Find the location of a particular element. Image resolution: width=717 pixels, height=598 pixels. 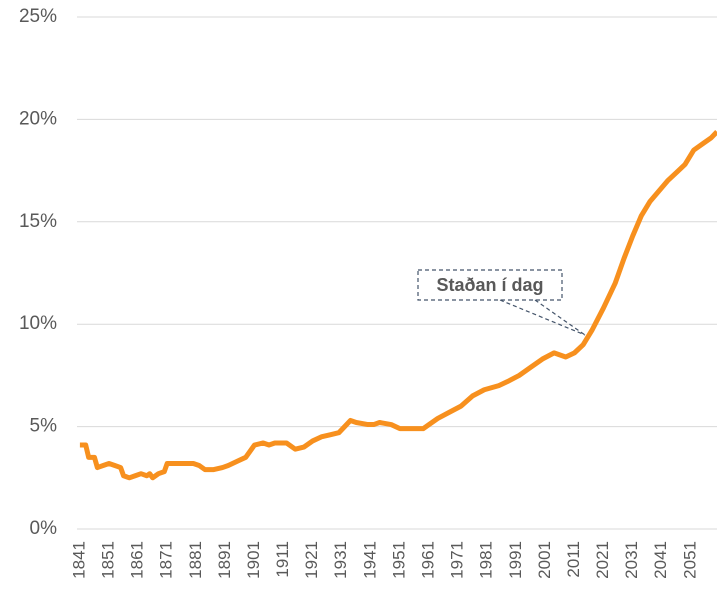

annotation: Staðan í dag is located at coordinates (489, 285).